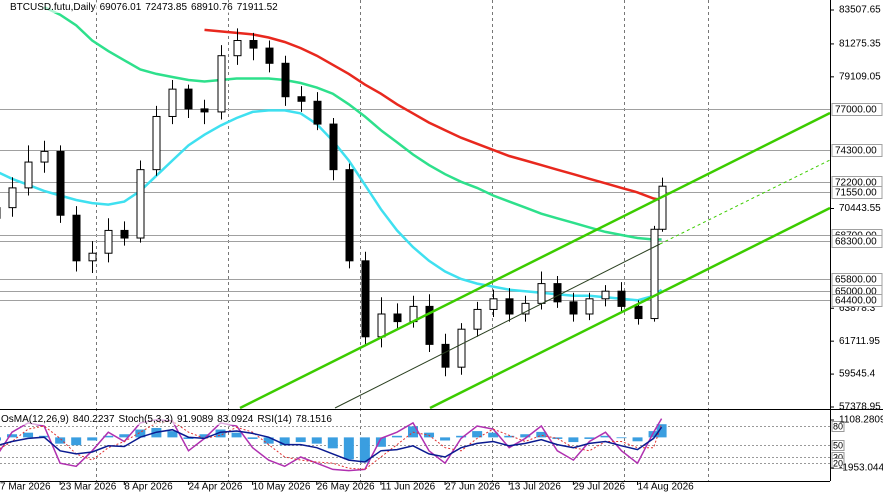  I want to click on level-label: 74300.00, so click(856, 151).